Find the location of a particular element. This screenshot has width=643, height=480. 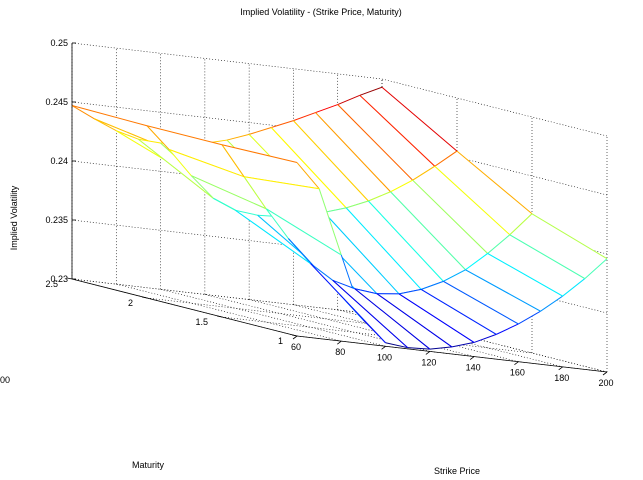

x-tick-label: 160 is located at coordinates (517, 373).